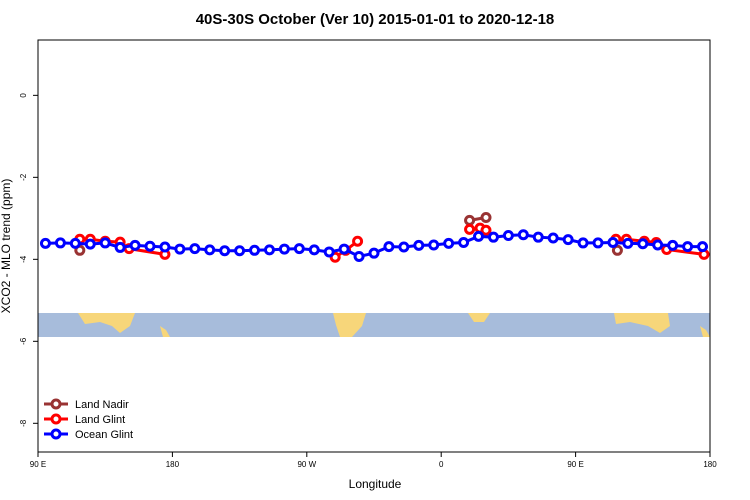 This screenshot has height=500, width=750. What do you see at coordinates (6, 246) in the screenshot?
I see `y-axis-label: XCO2 - MLO trend (ppm)` at bounding box center [6, 246].